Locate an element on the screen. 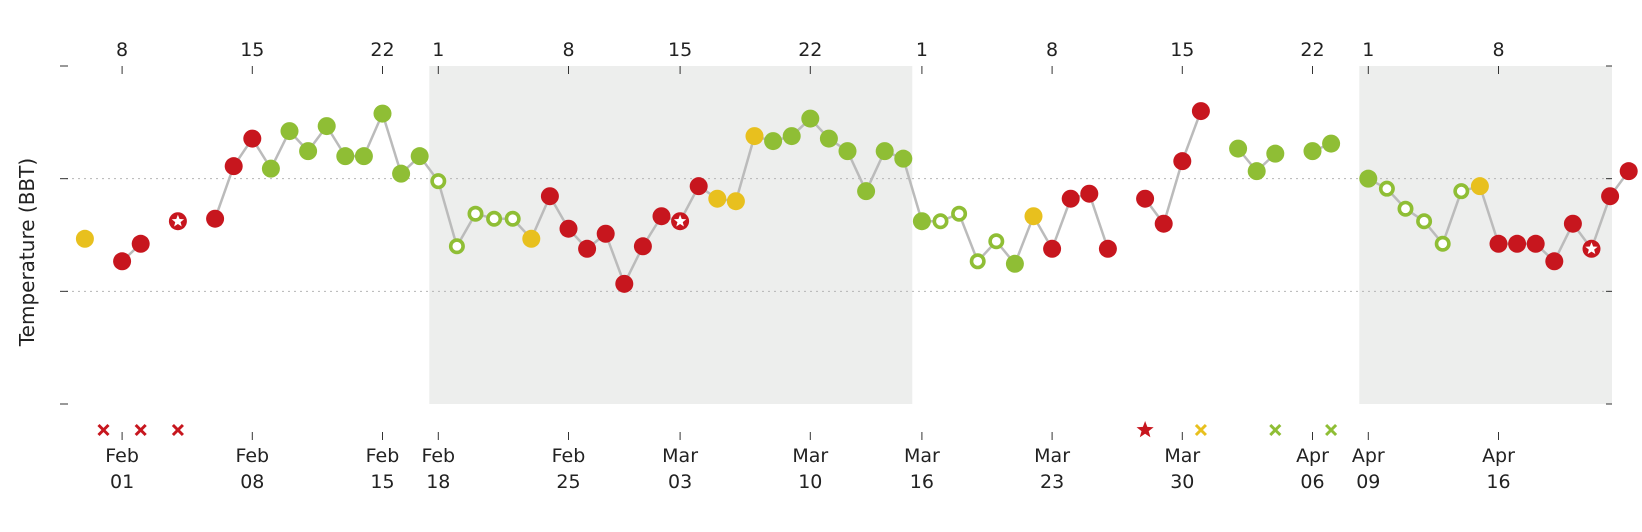  bottom-tick-day: 25 is located at coordinates (568, 482).